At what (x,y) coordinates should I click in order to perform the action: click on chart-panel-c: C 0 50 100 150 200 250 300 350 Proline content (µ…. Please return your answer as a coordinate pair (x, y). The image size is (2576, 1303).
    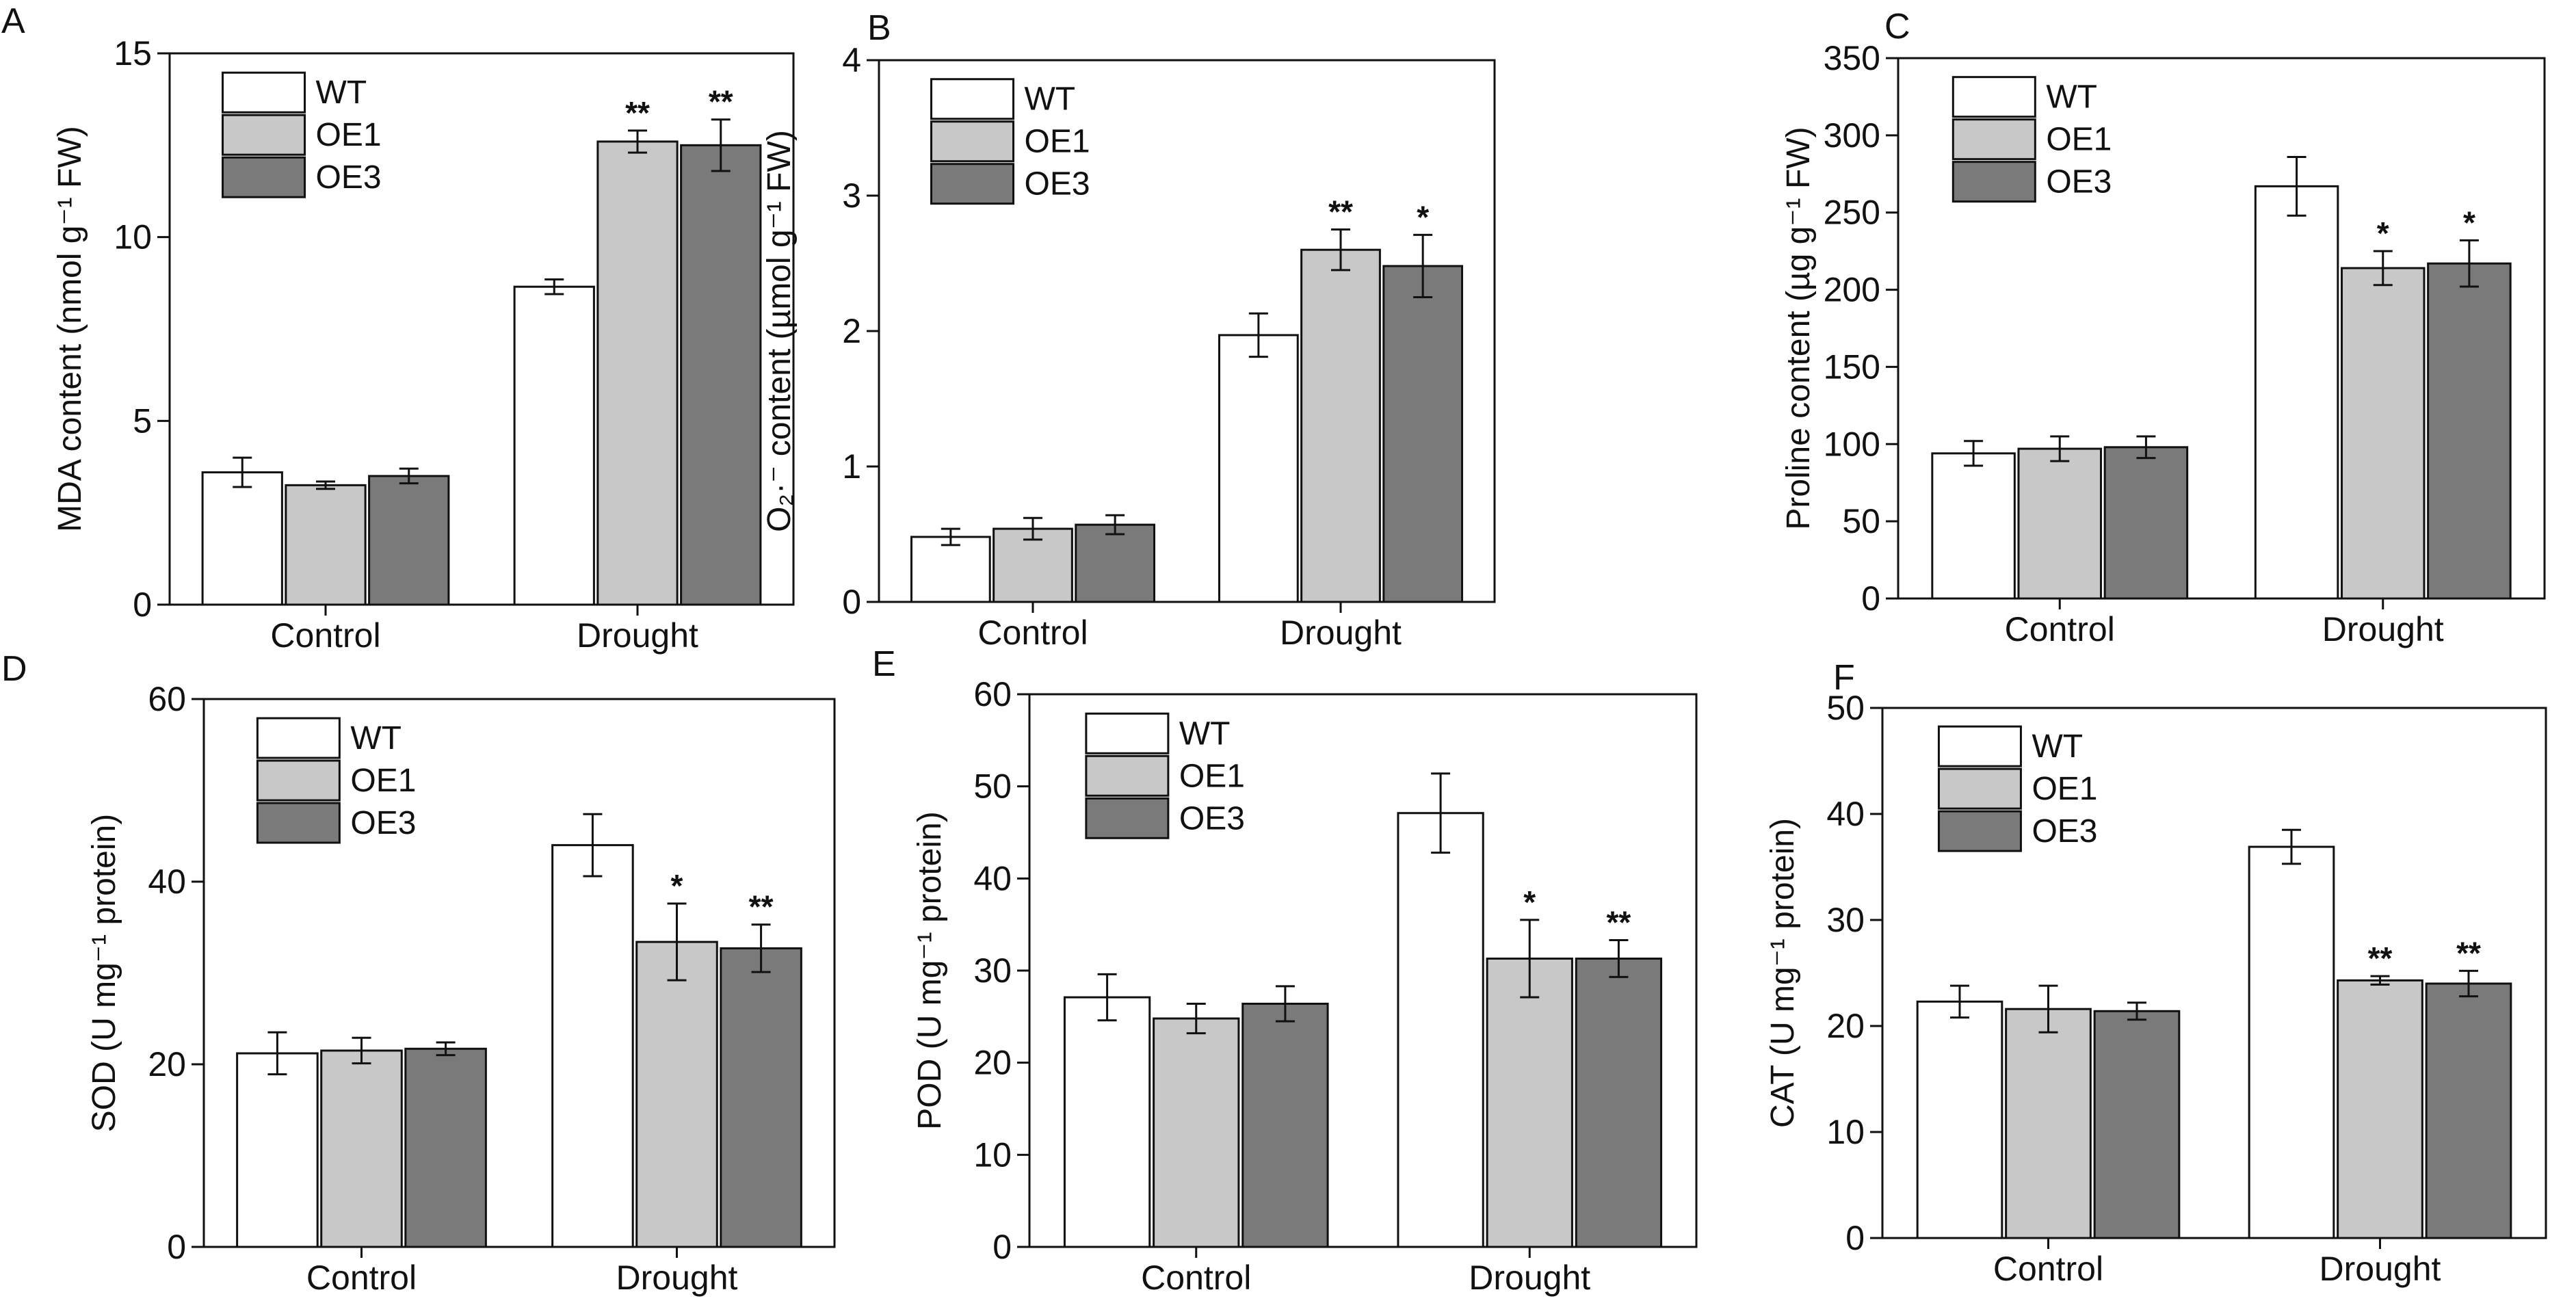
    Looking at the image, I should click on (2163, 327).